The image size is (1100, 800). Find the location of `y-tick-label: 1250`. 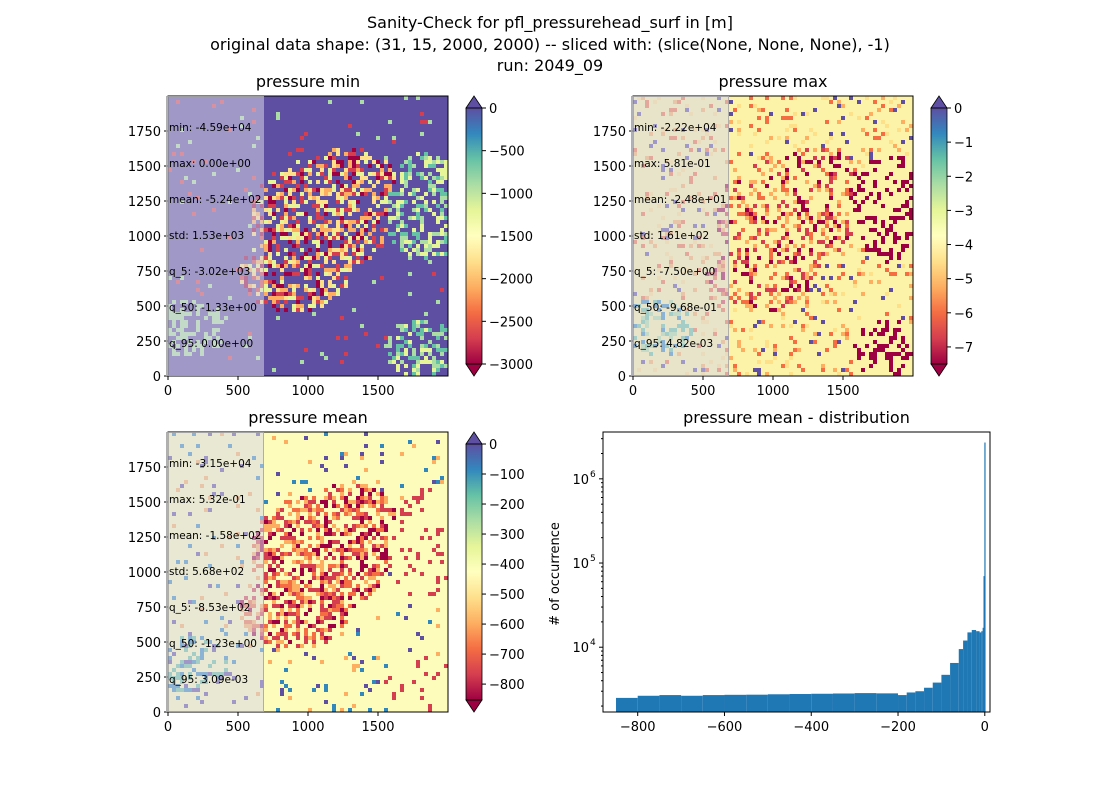

y-tick-label: 1250 is located at coordinates (144, 538).